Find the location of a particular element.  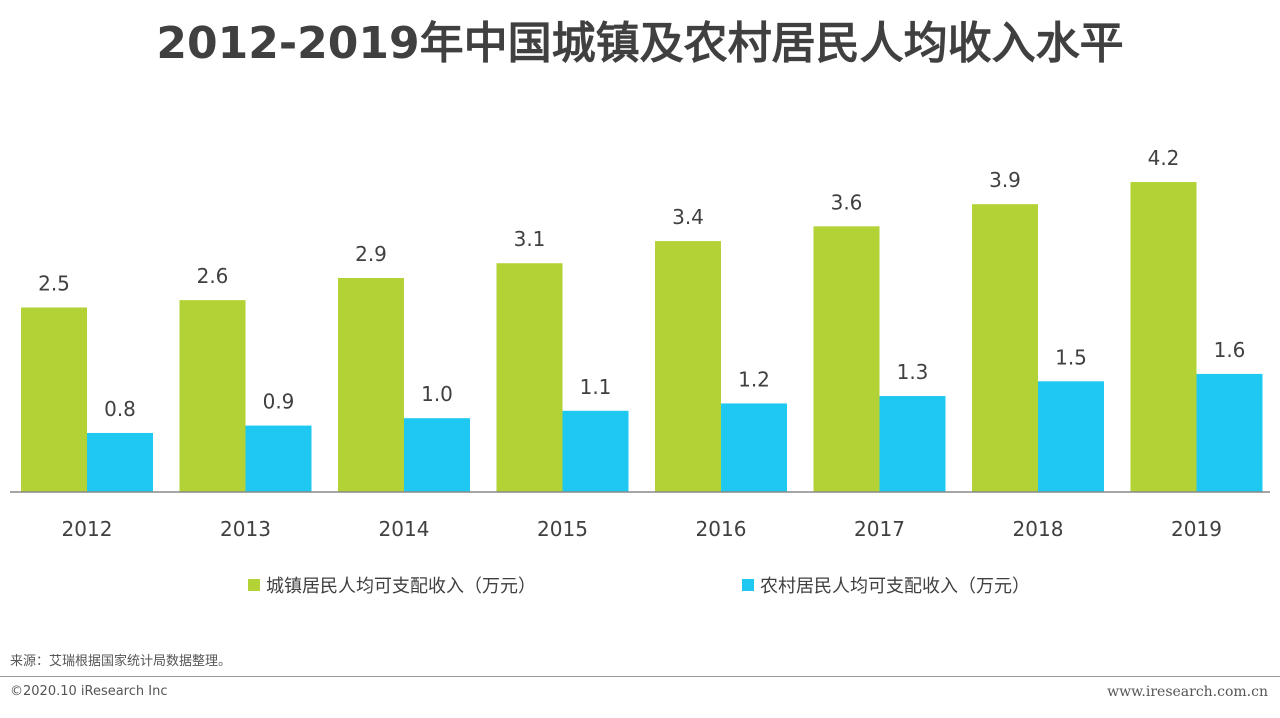

bar-rural-2013 is located at coordinates (278, 458).